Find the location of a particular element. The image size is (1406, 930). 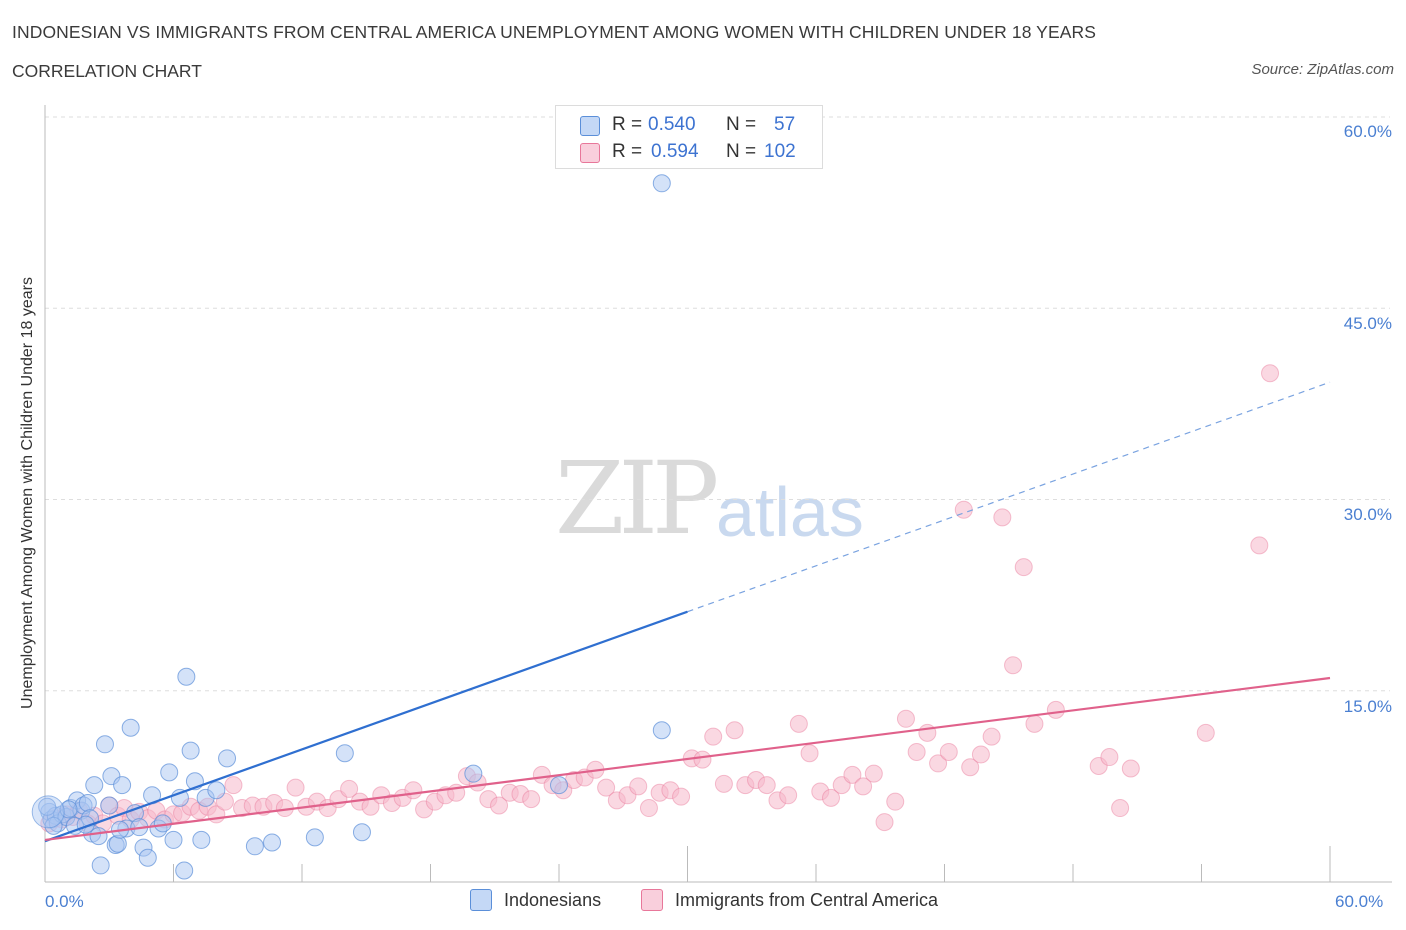

point-indonesians-cluster is located at coordinates (48, 812).